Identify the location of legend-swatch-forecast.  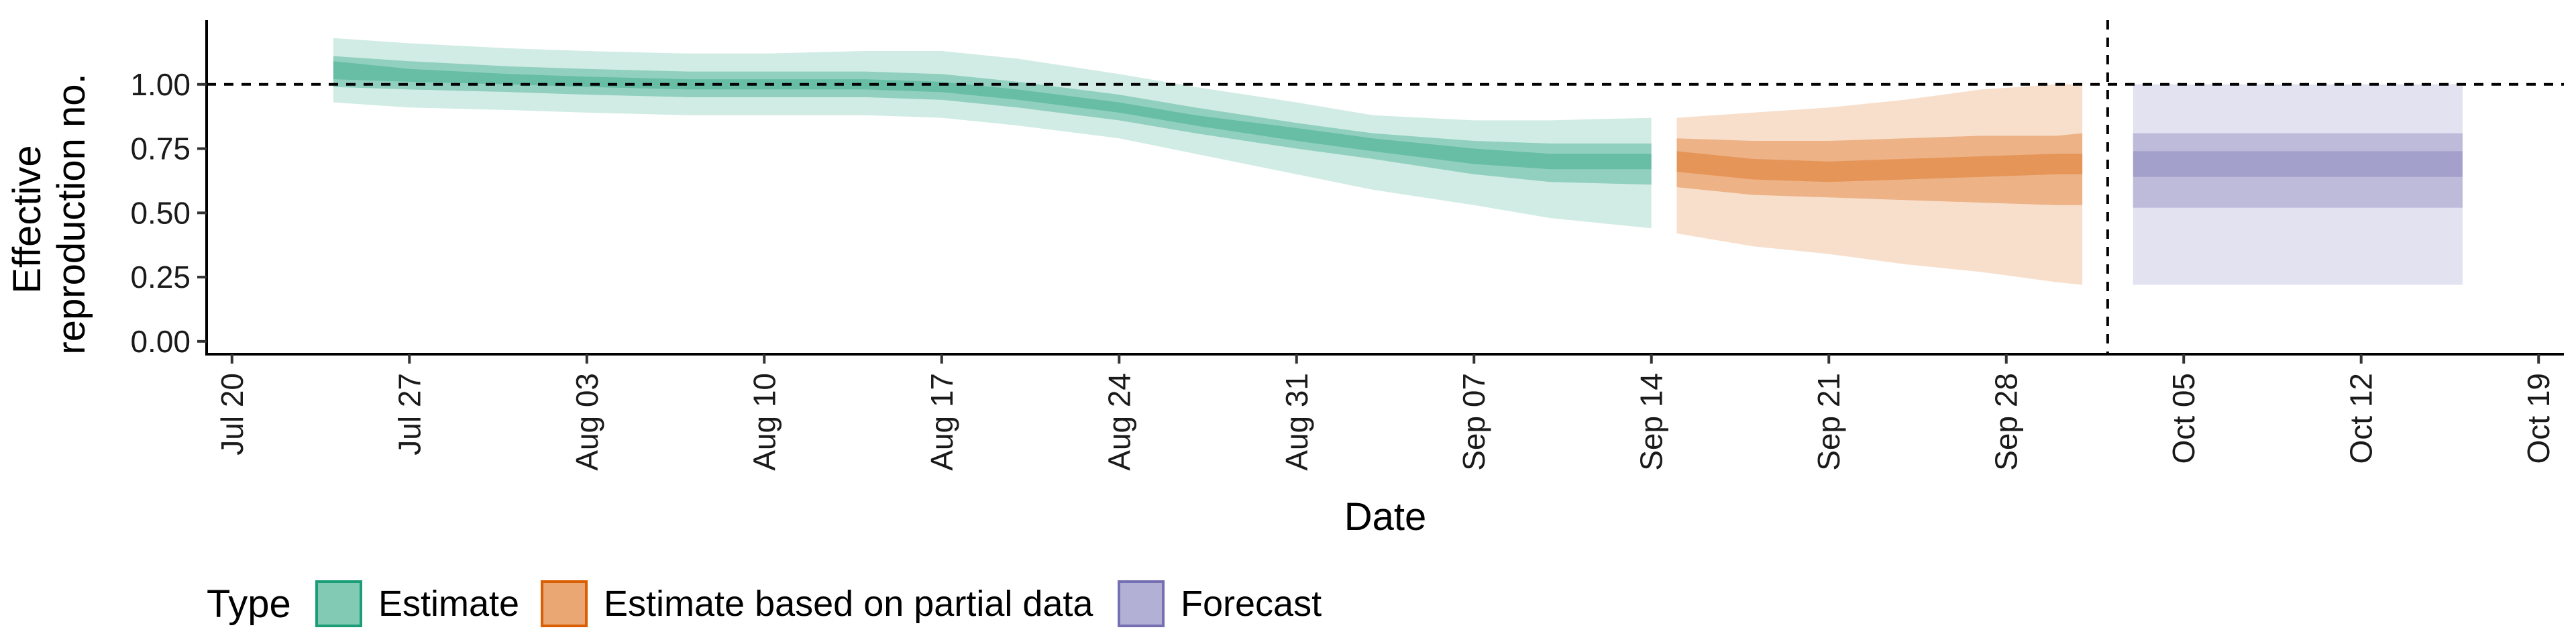
(1141, 603).